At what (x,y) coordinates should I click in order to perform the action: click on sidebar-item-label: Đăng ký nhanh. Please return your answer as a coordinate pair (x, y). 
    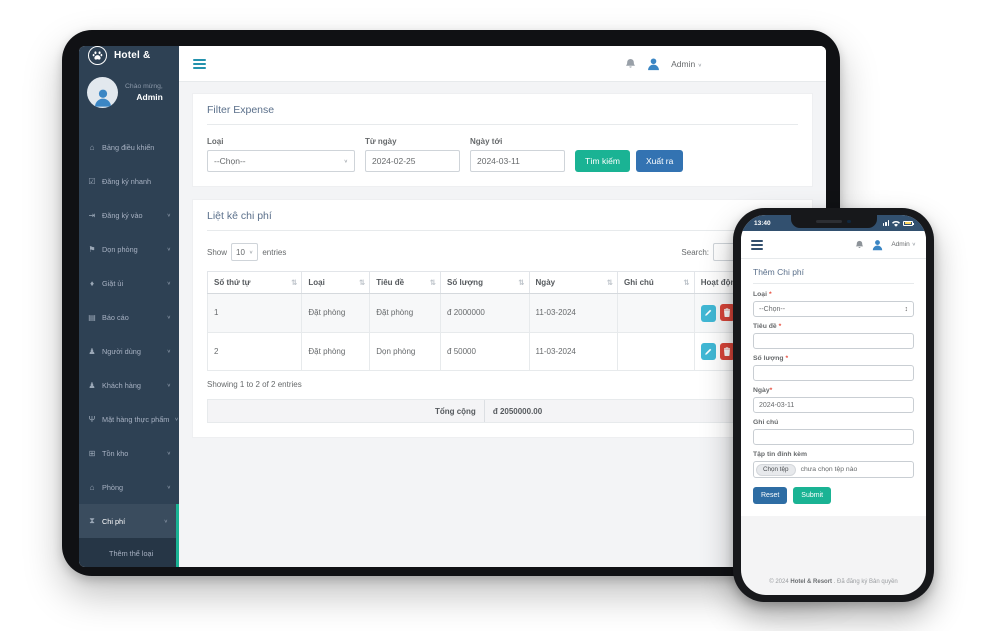
    Looking at the image, I should click on (127, 181).